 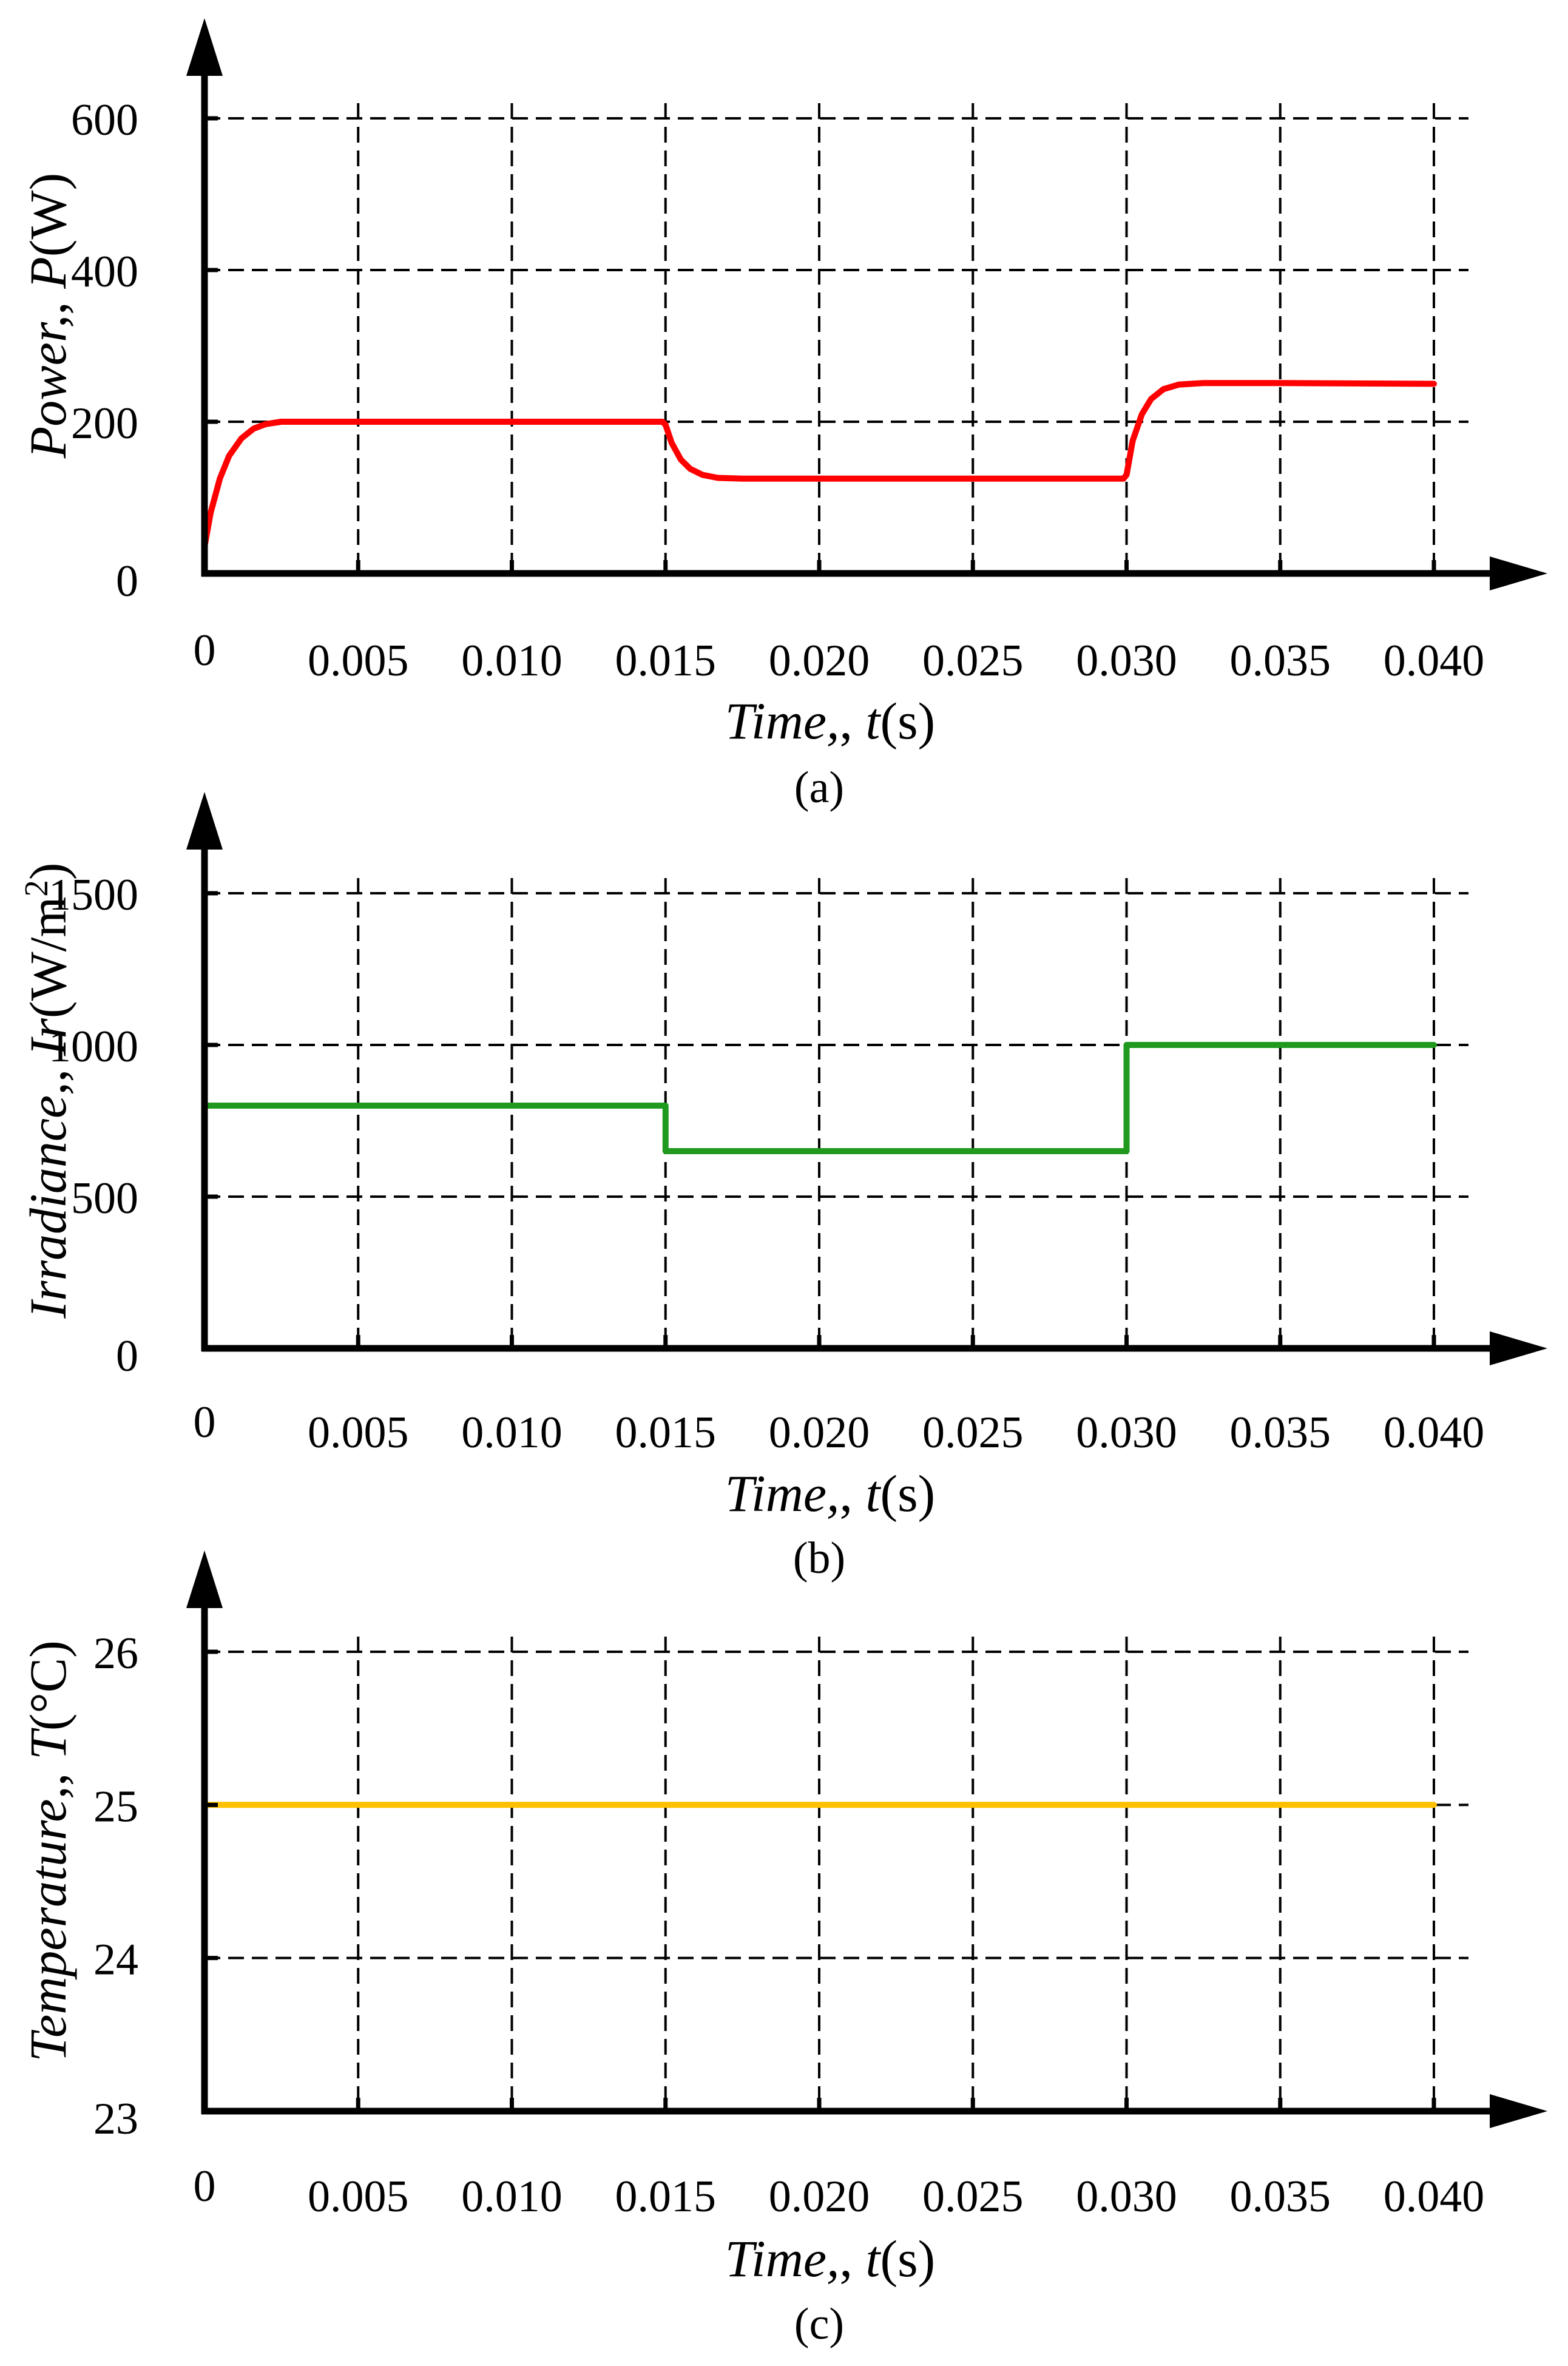 I want to click on panel-caption: (b), so click(x=819, y=1558).